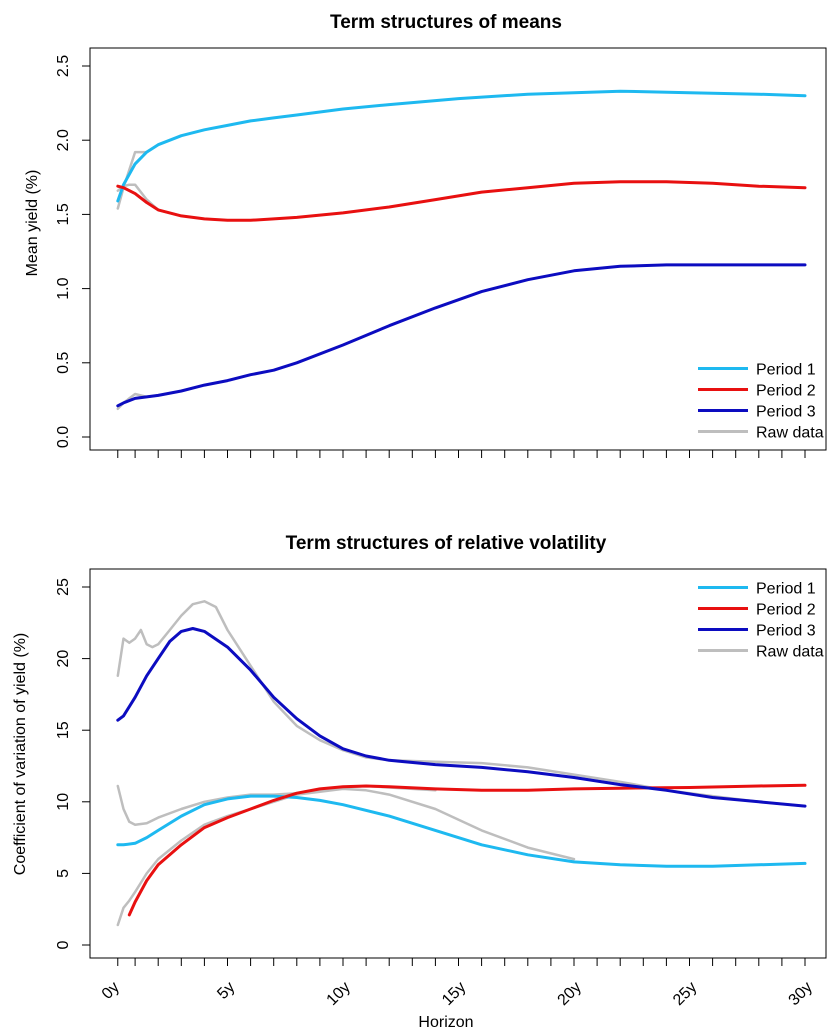 Image resolution: width=836 pixels, height=1034 pixels. Describe the element at coordinates (63, 66) in the screenshot. I see `y-tick-label: 2.5` at that location.